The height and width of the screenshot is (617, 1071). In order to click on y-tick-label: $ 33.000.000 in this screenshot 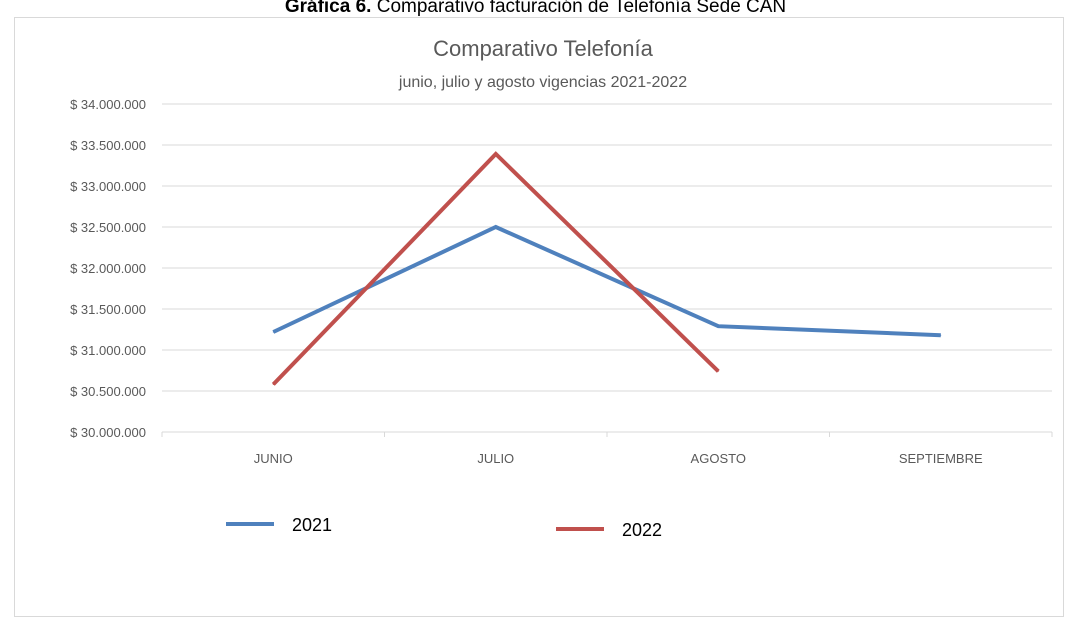, I will do `click(108, 186)`.